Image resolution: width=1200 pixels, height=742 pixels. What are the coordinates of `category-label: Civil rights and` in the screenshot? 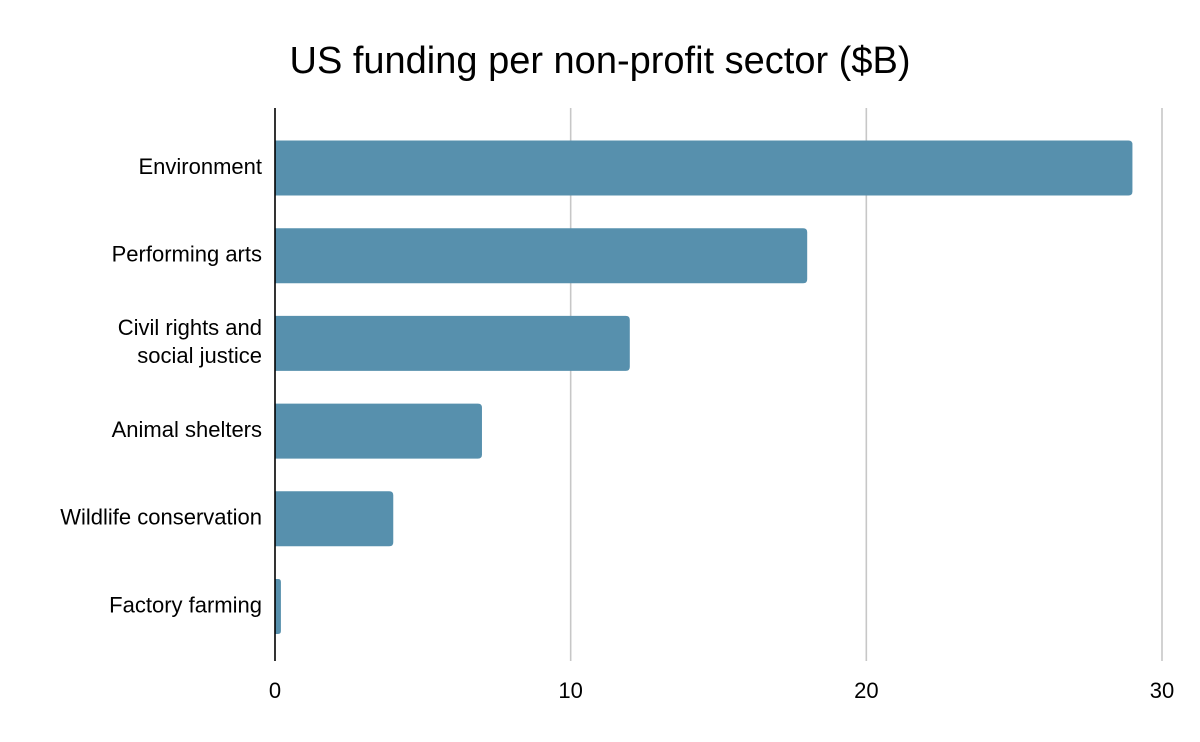 It's located at (190, 327).